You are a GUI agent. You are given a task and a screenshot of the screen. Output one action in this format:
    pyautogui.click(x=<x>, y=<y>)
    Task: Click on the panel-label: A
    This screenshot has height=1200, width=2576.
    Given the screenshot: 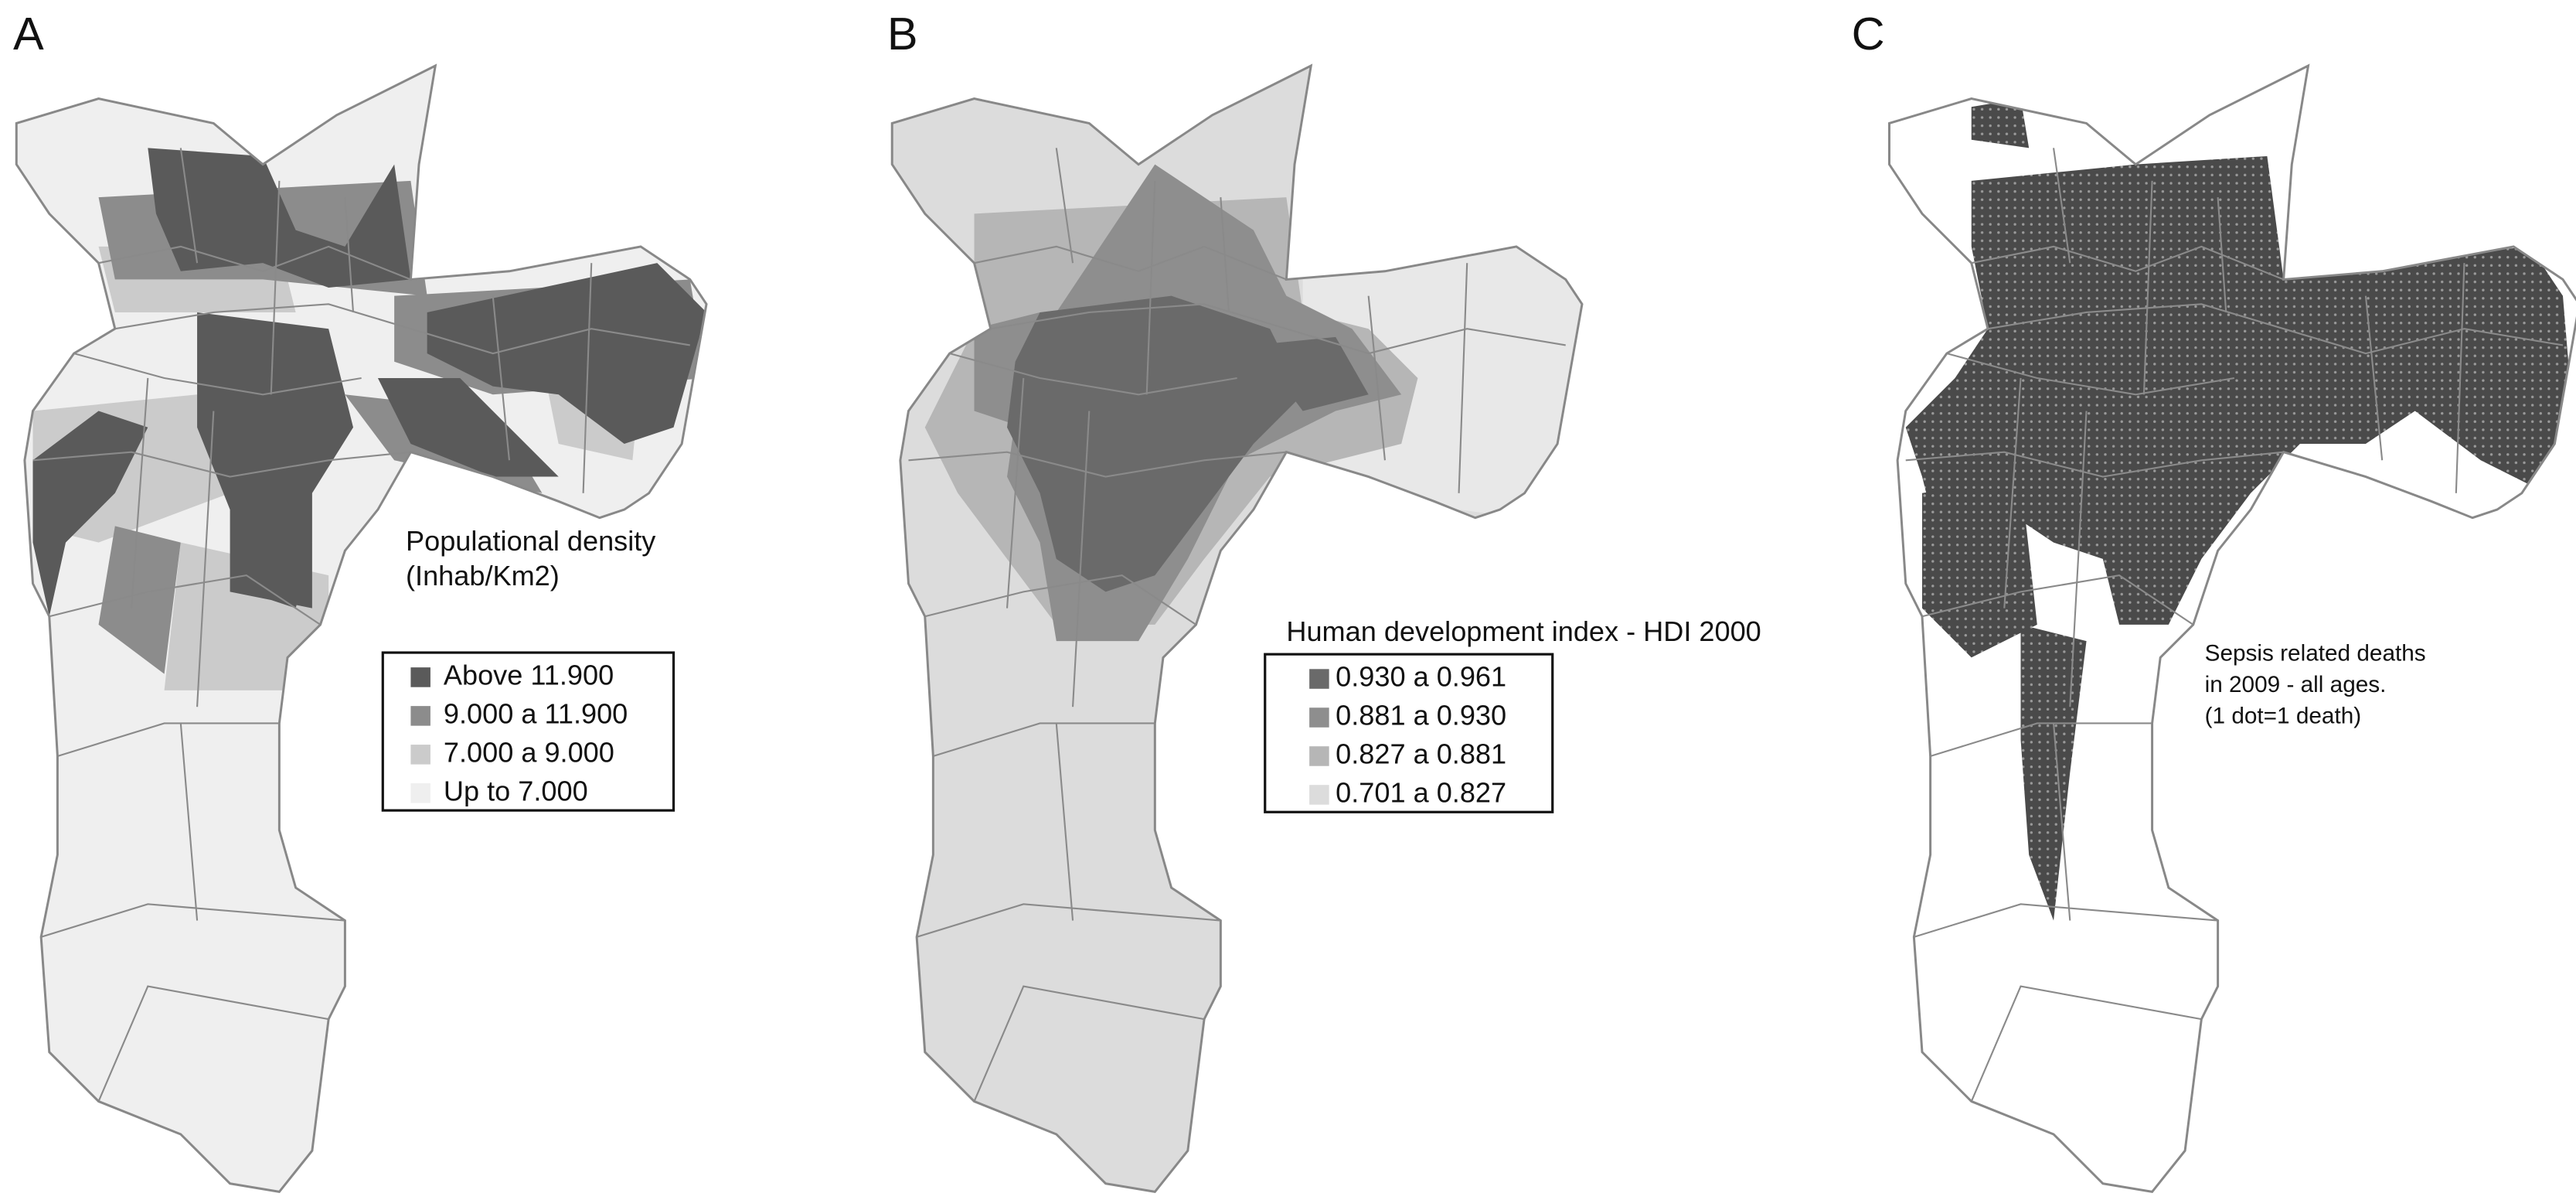 What is the action you would take?
    pyautogui.click(x=28, y=34)
    